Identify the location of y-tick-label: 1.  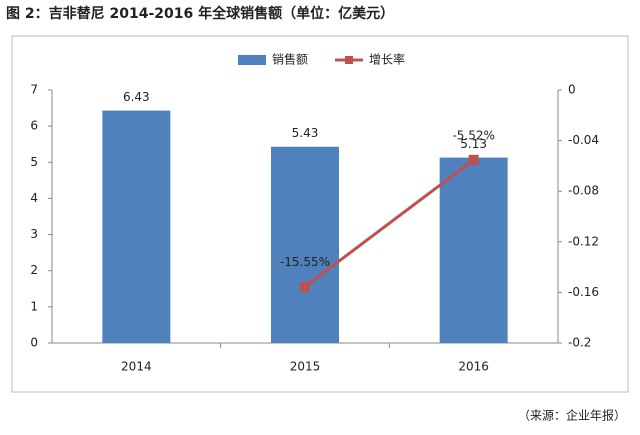
(34, 306).